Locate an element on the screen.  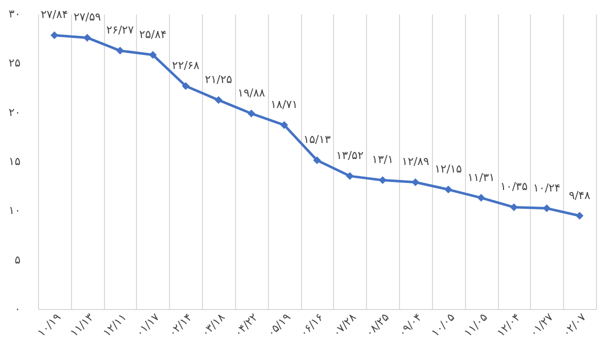
data-label: ۲۱/۲۵ is located at coordinates (218, 79).